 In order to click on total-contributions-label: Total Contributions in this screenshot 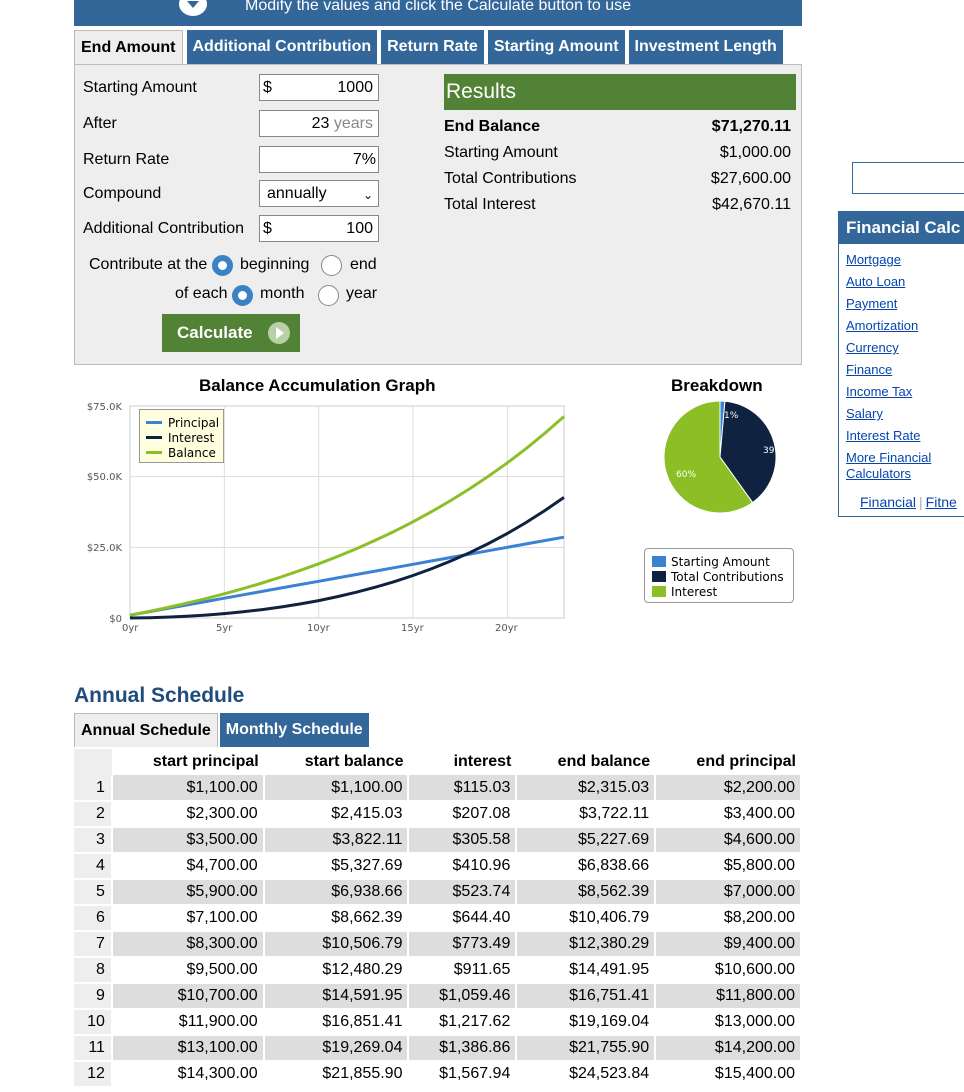, I will do `click(510, 178)`.